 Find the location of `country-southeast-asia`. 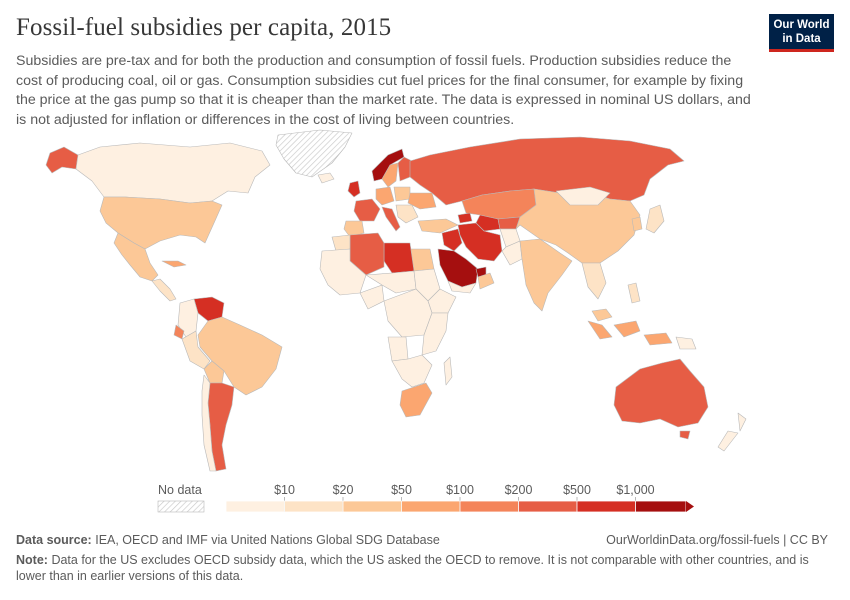

country-southeast-asia is located at coordinates (594, 281).